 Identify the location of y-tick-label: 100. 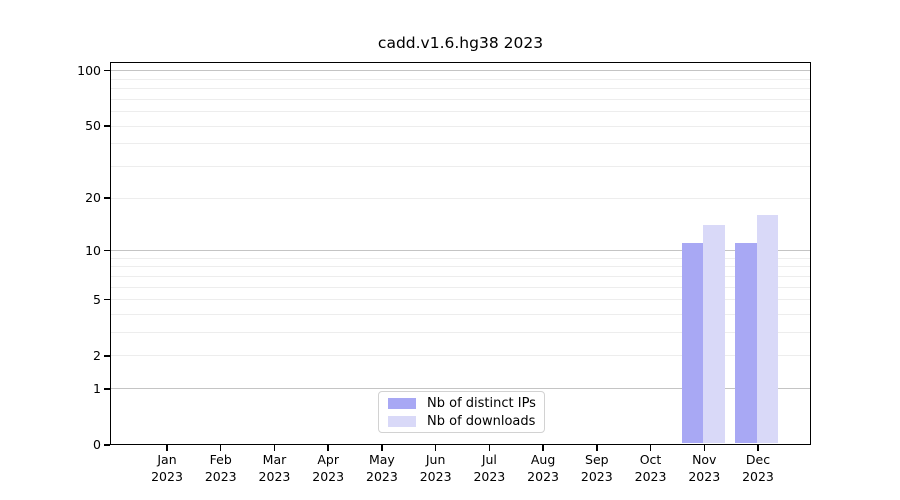
(89, 70).